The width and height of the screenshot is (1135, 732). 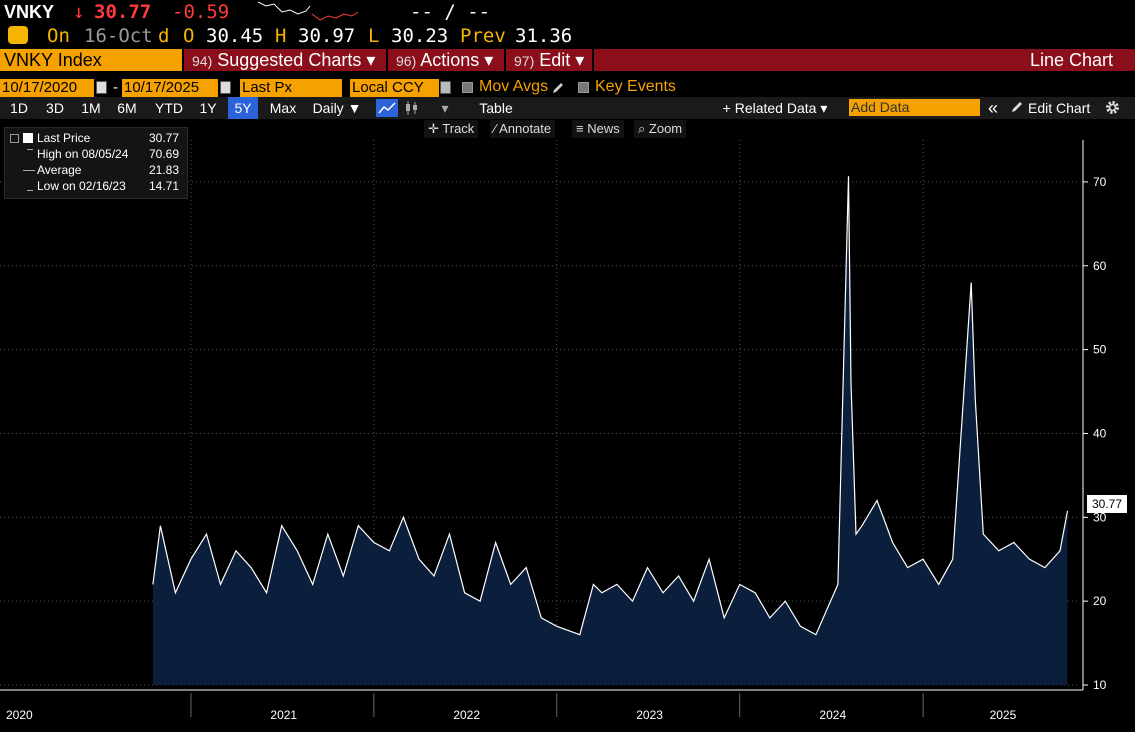 I want to click on period-button-1m: 1M, so click(x=91, y=108).